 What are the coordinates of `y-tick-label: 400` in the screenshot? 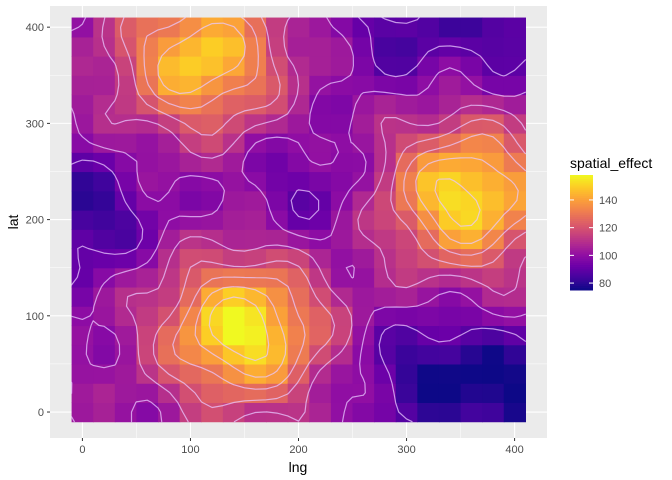 It's located at (35, 28).